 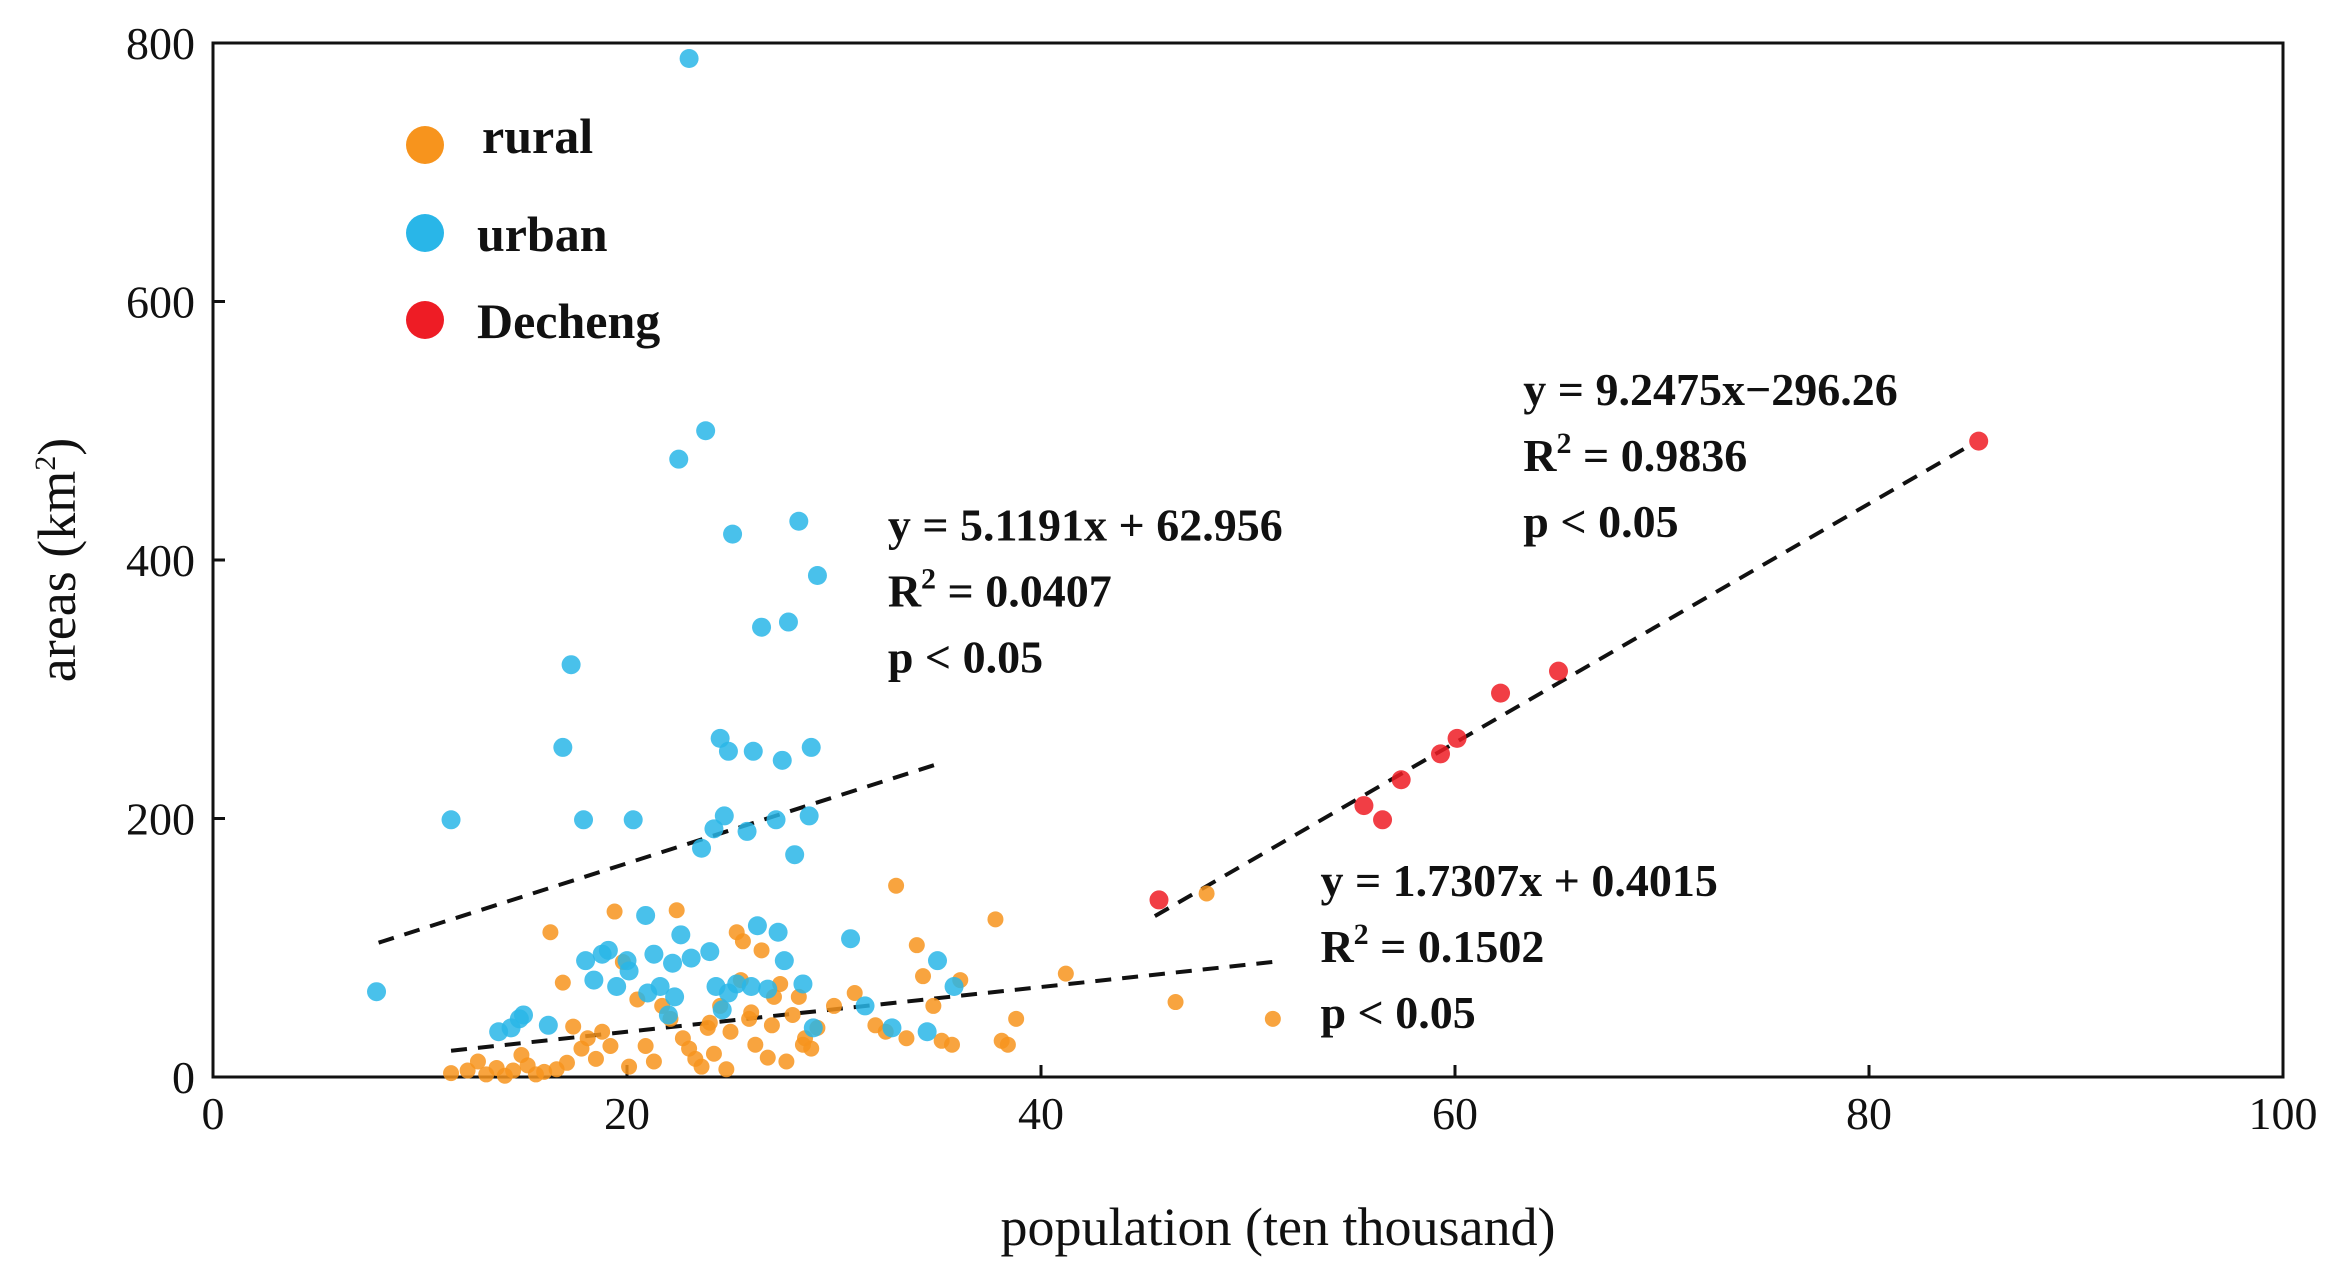 I want to click on legend: rural urban Decheng, so click(x=533, y=228).